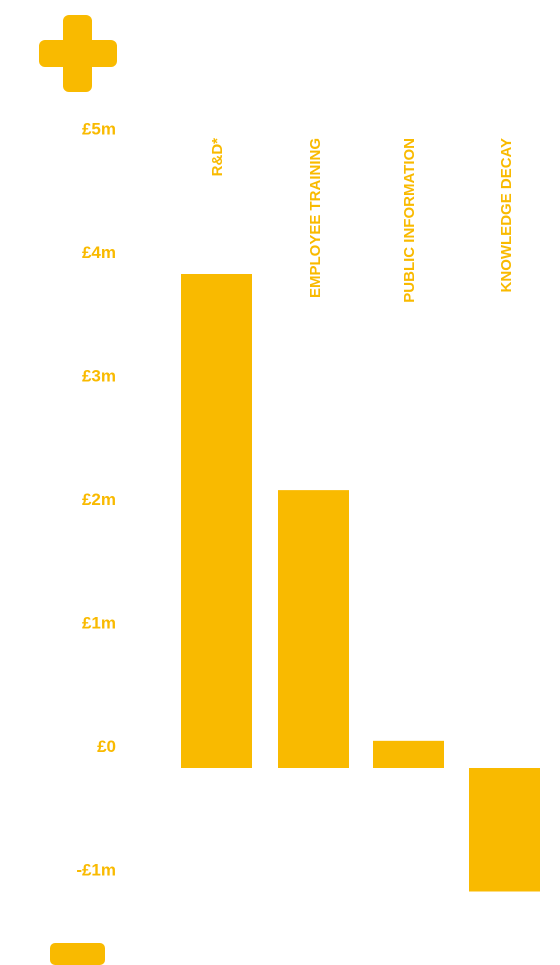 The width and height of the screenshot is (560, 965). I want to click on y-axis-tick-labels: £5m £4m £3m £2m £1m £0 -£1m, so click(96, 500).